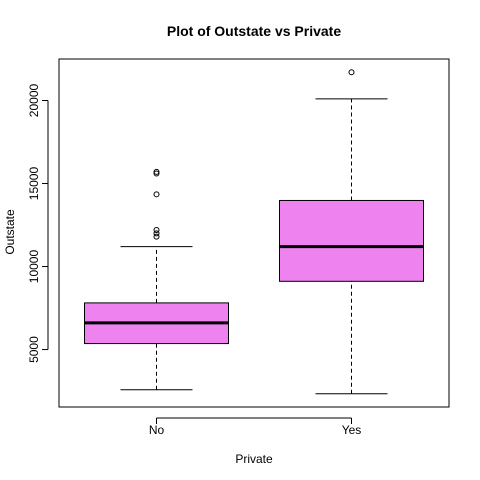 Image resolution: width=480 pixels, height=480 pixels. Describe the element at coordinates (34, 267) in the screenshot. I see `y-tick-label: 10000` at that location.